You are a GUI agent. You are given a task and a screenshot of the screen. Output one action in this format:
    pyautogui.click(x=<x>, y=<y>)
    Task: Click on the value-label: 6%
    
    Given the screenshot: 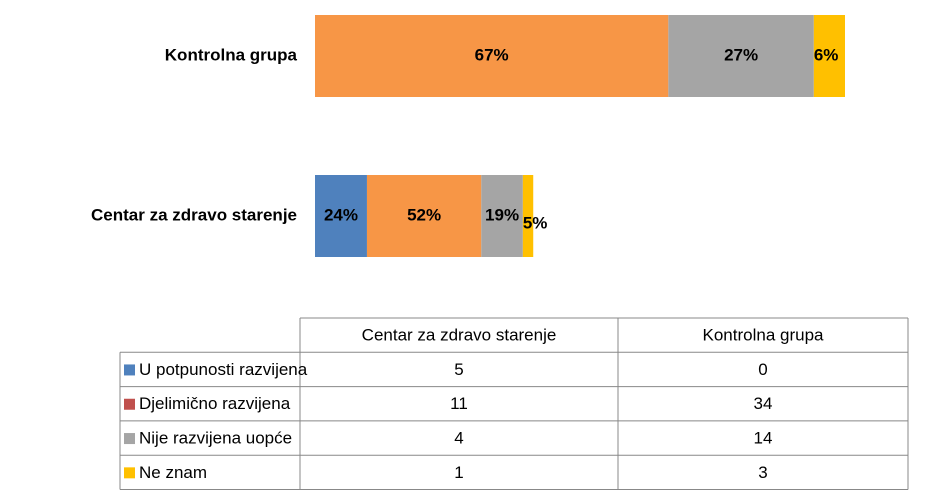 What is the action you would take?
    pyautogui.click(x=826, y=54)
    